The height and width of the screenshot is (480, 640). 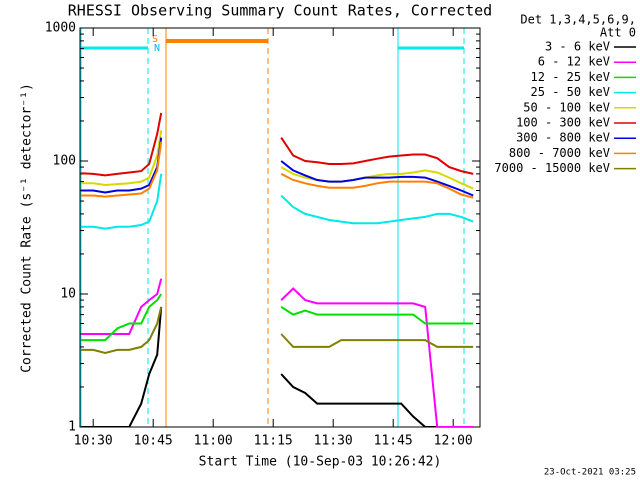 What do you see at coordinates (157, 48) in the screenshot?
I see `annotation: N` at bounding box center [157, 48].